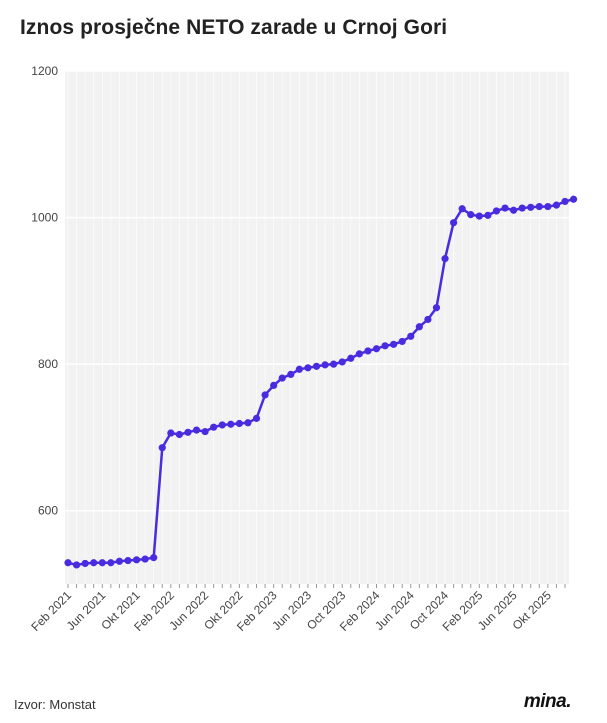 This screenshot has width=607, height=723. What do you see at coordinates (44, 218) in the screenshot?
I see `y-tick-label: 1000` at bounding box center [44, 218].